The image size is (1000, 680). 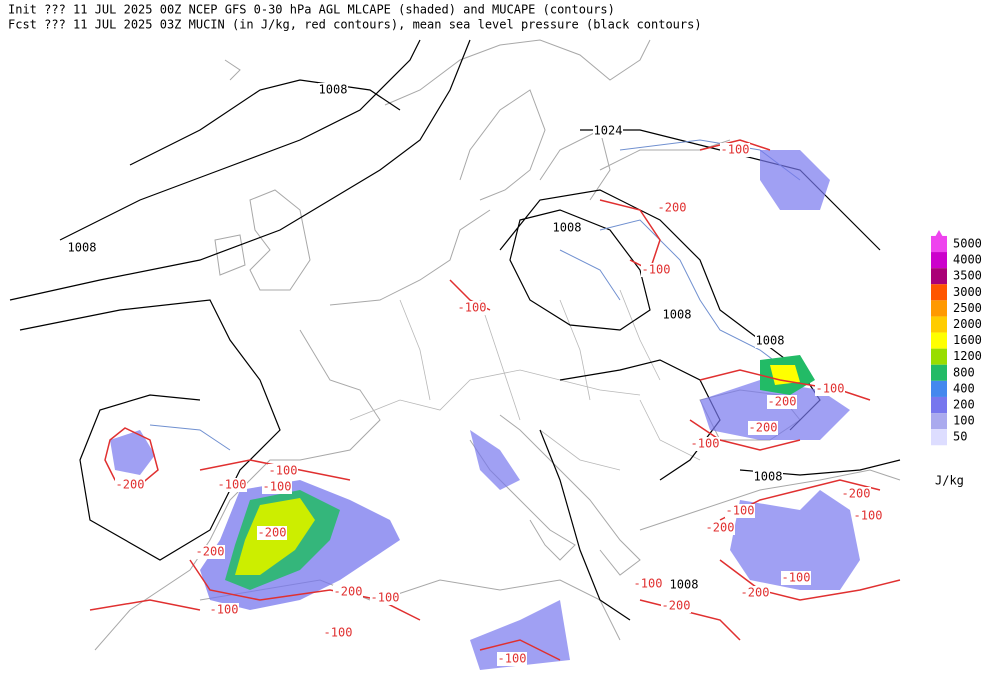 What do you see at coordinates (964, 388) in the screenshot?
I see `colorbar-label: 400` at bounding box center [964, 388].